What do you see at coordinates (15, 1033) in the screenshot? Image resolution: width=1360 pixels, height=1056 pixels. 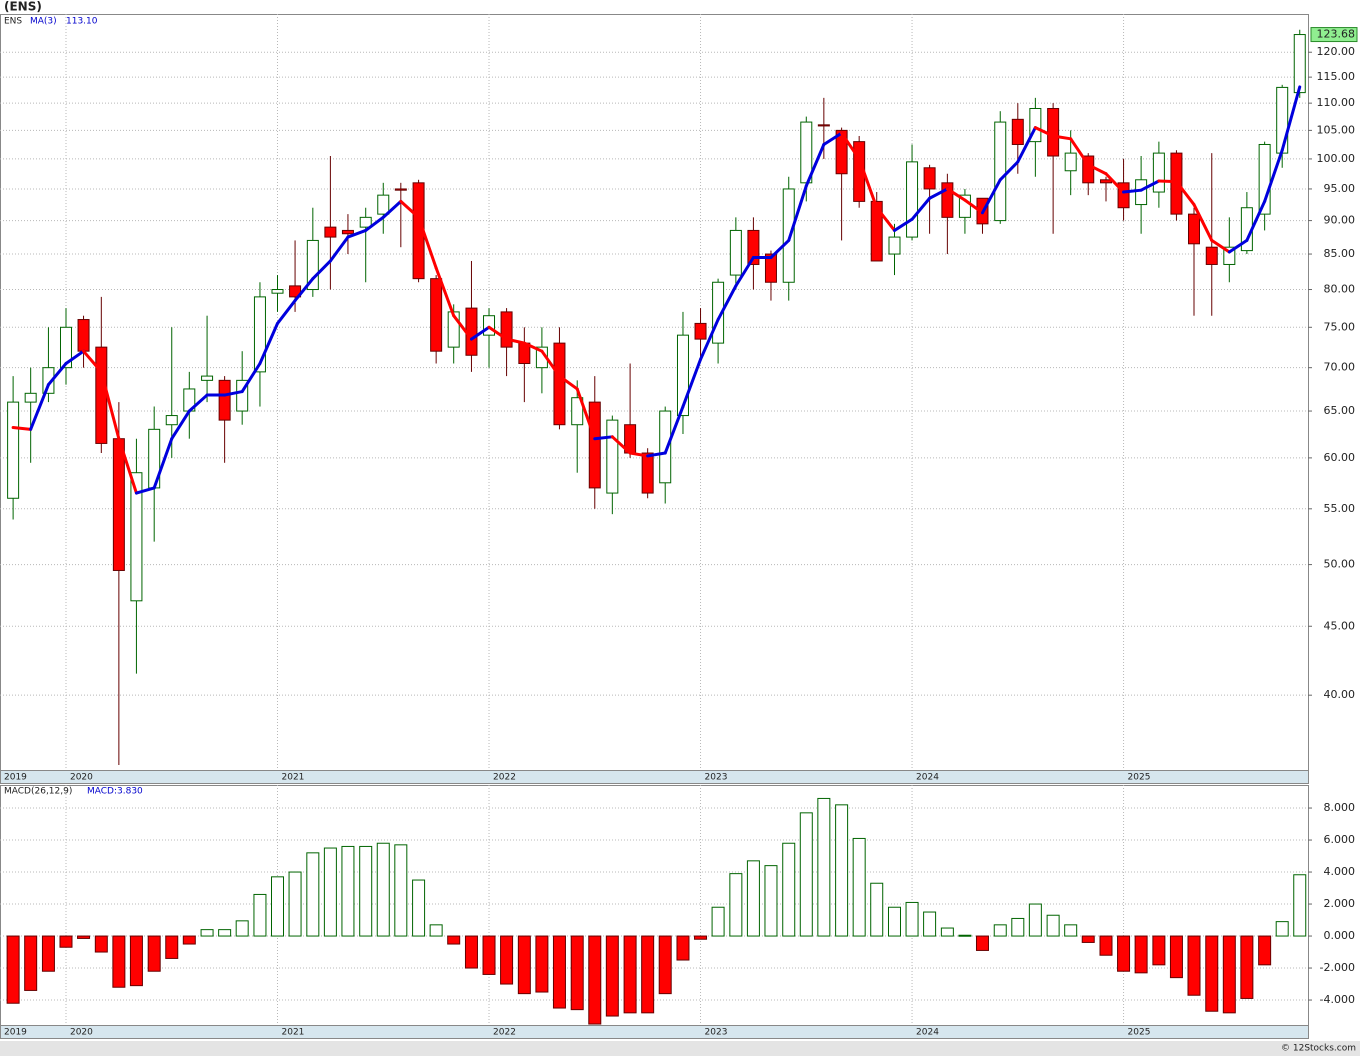 I see `x-tick-label: 2019` at bounding box center [15, 1033].